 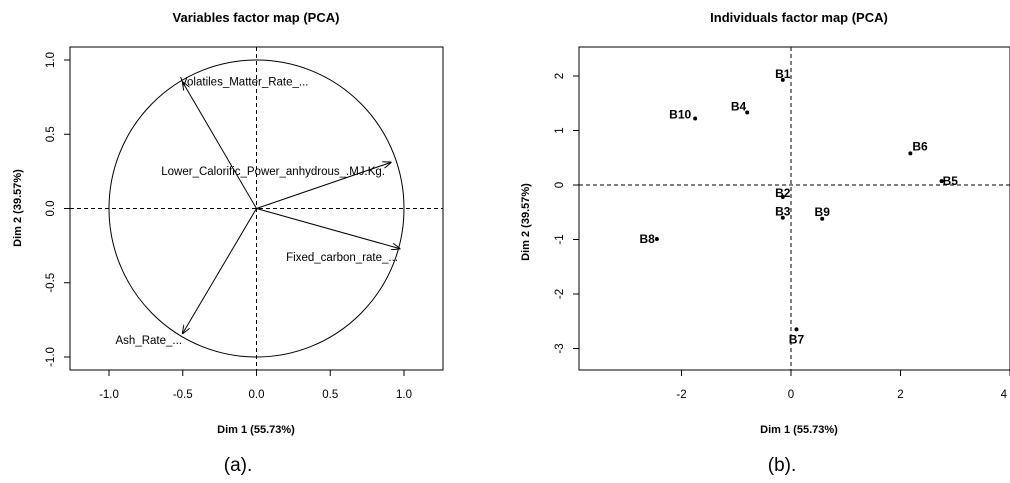 I want to click on y-tick-label: 1, so click(x=560, y=130).